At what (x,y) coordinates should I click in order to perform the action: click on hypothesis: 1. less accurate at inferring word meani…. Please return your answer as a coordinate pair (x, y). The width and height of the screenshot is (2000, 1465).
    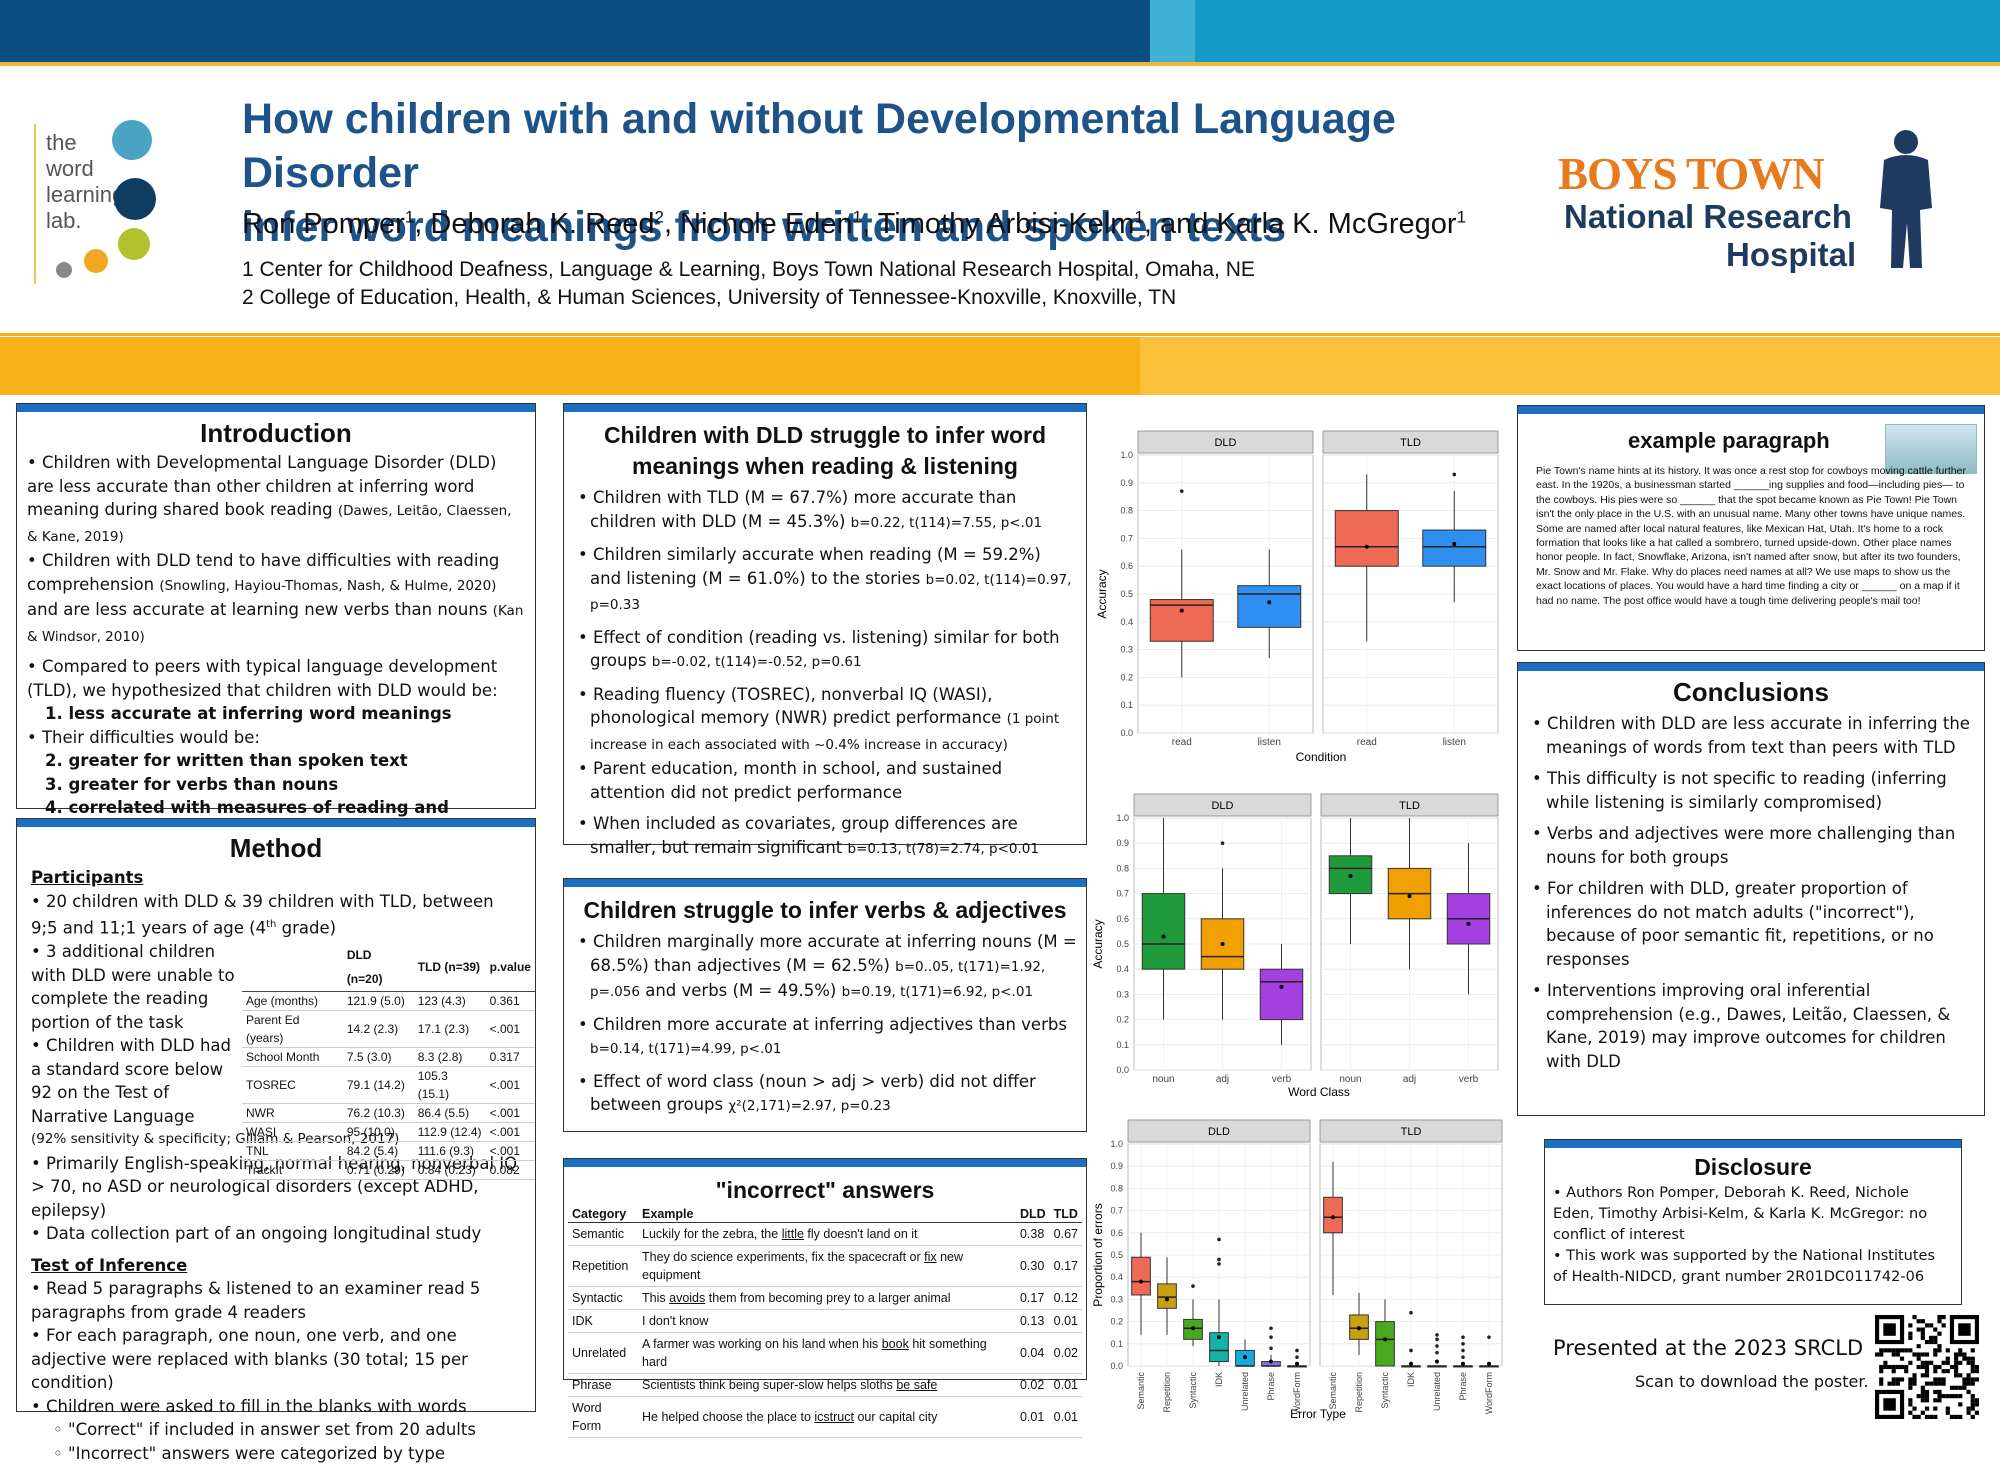
    Looking at the image, I should click on (276, 714).